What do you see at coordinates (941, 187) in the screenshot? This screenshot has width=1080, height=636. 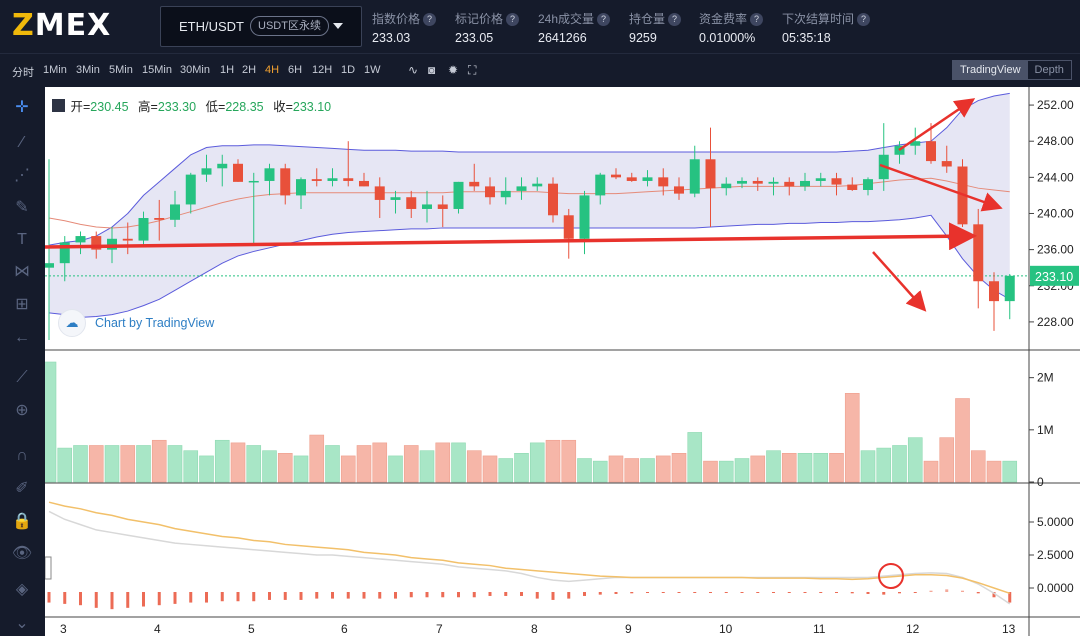 I see `annotation-arrow` at bounding box center [941, 187].